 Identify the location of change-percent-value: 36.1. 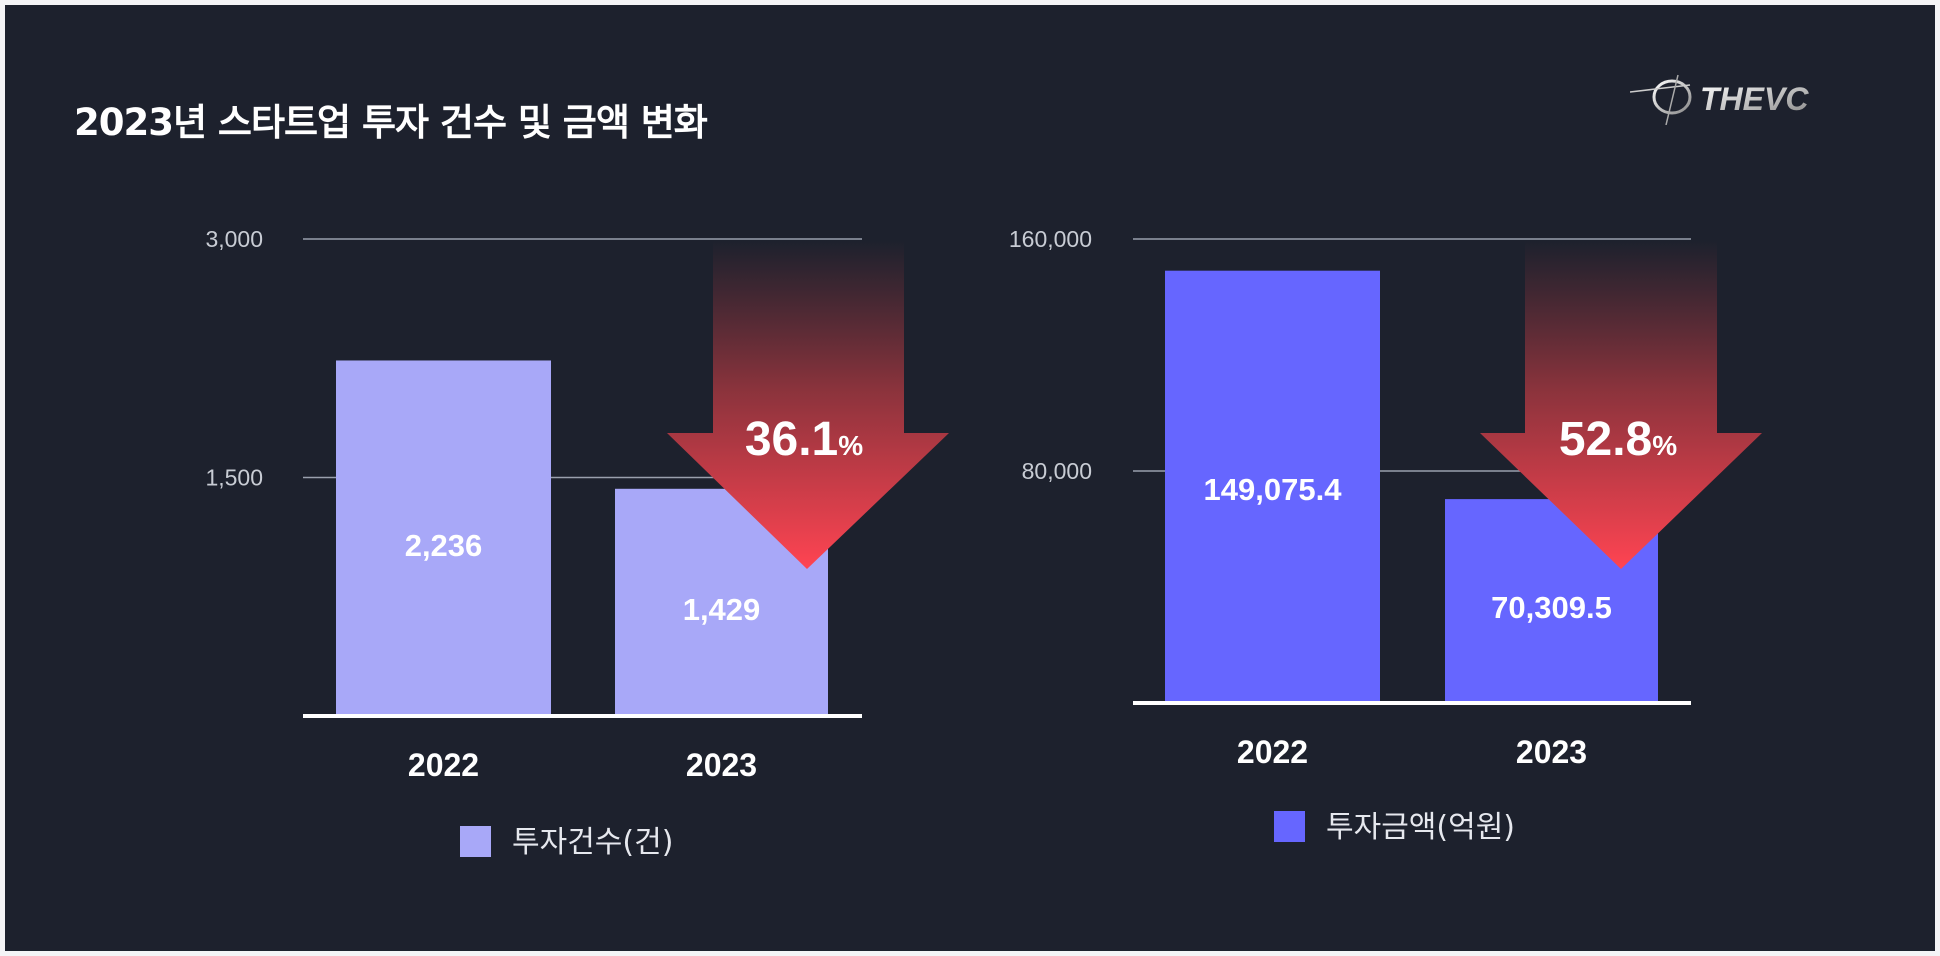
(791, 439).